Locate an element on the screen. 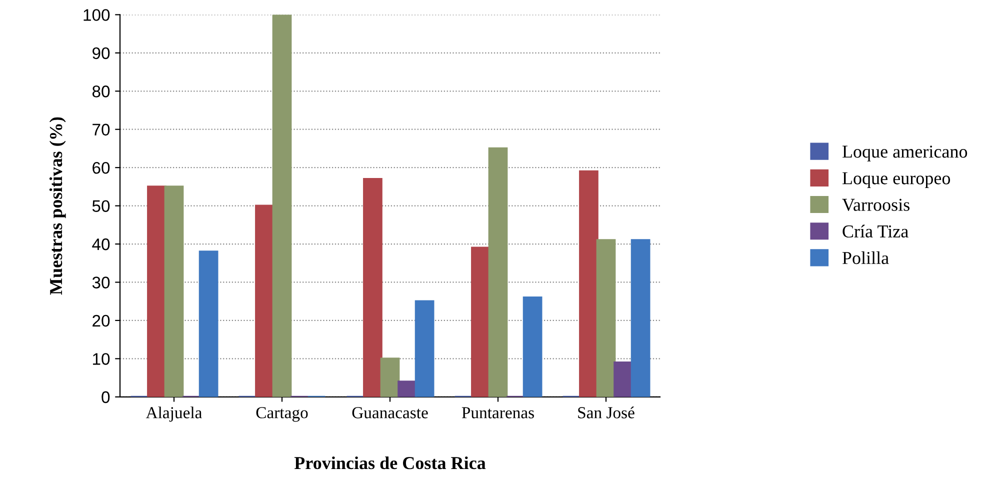 The width and height of the screenshot is (1000, 490). x-tick-label: San José is located at coordinates (606, 412).